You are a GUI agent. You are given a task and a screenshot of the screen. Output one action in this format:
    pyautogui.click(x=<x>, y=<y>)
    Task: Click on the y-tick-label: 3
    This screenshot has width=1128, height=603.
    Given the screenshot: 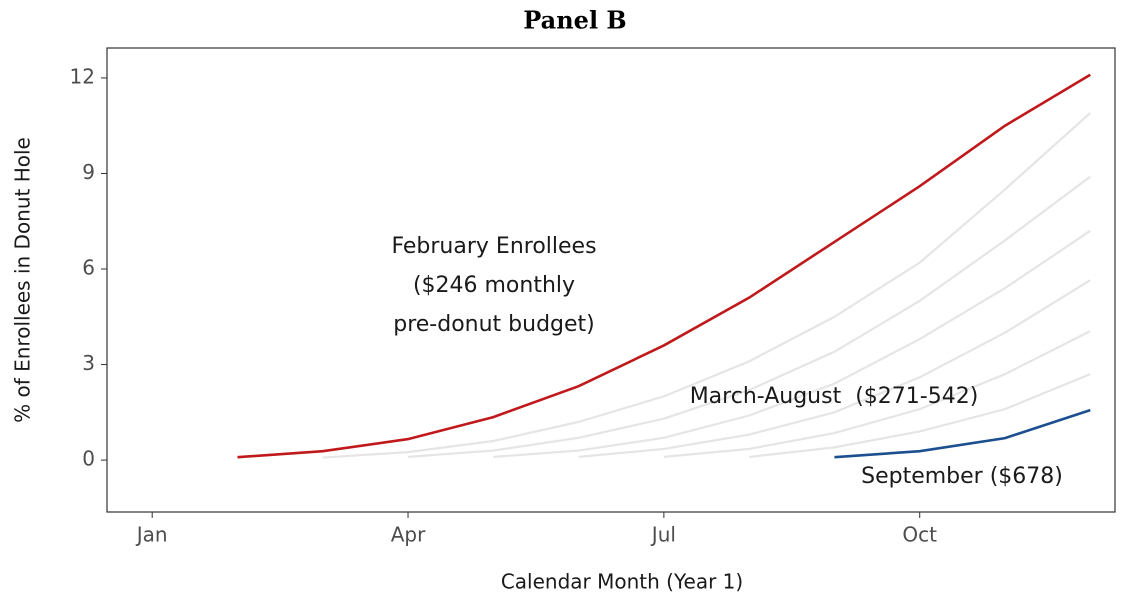 What is the action you would take?
    pyautogui.click(x=88, y=363)
    